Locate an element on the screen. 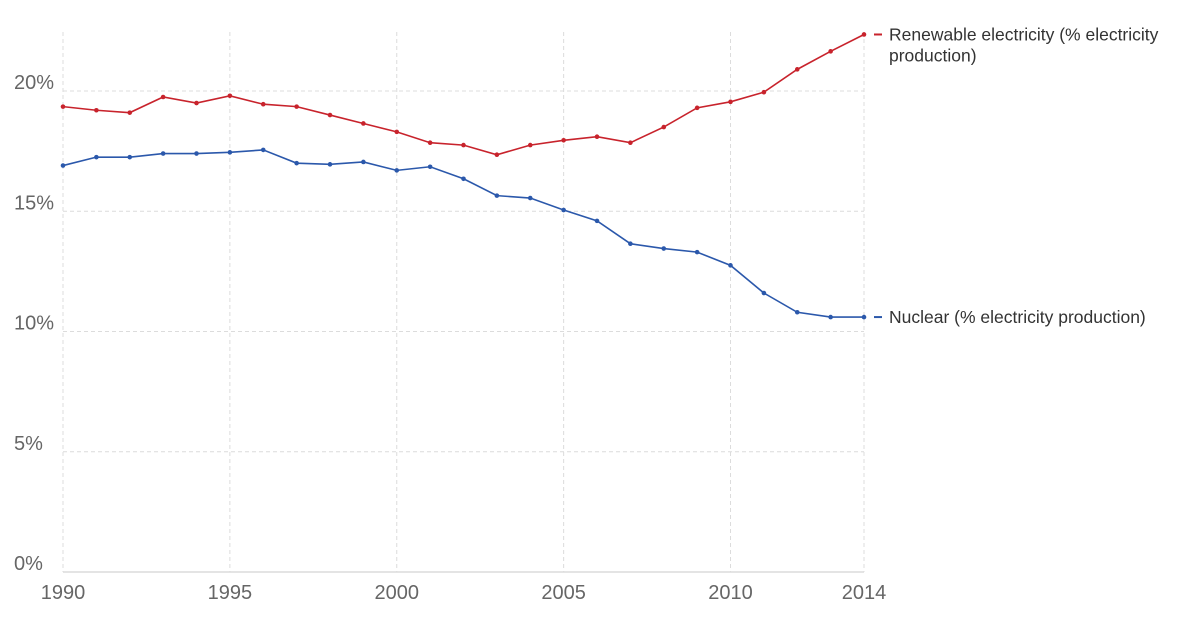 The width and height of the screenshot is (1200, 630). y-tick-label: 5% is located at coordinates (28, 444).